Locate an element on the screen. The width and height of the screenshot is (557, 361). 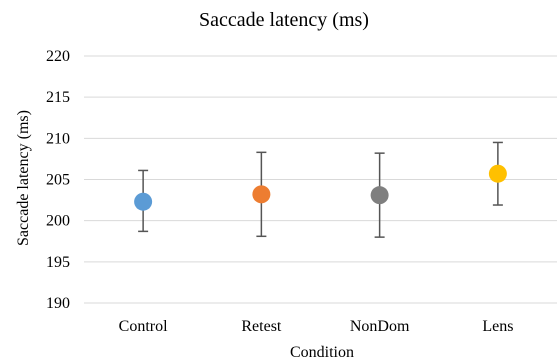
x-axis-label: Condition is located at coordinates (322, 352).